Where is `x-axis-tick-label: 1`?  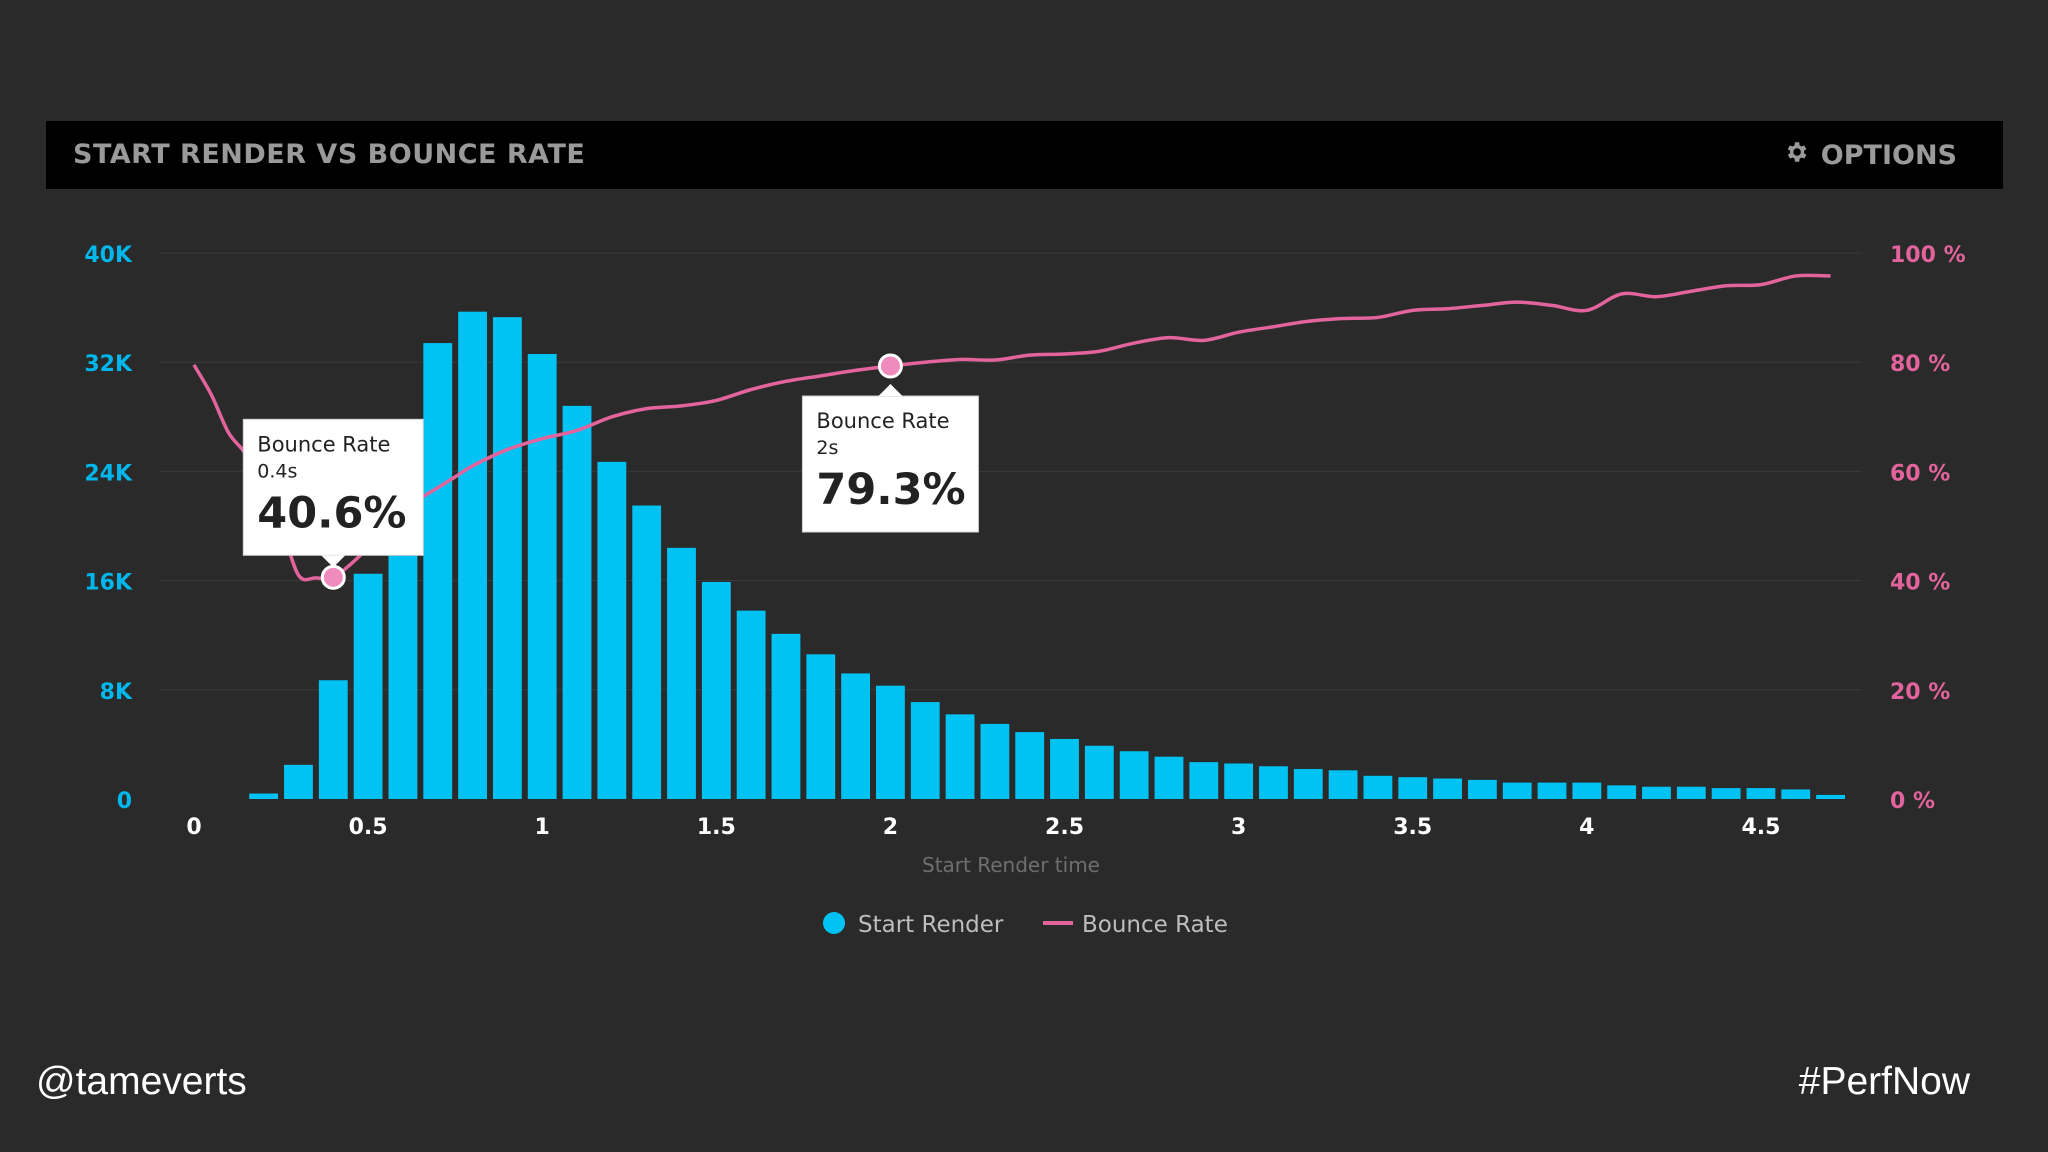
x-axis-tick-label: 1 is located at coordinates (542, 827).